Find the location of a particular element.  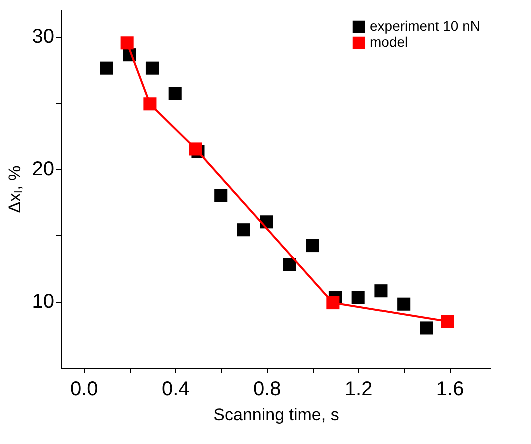

x-tick-label: 0.8 is located at coordinates (267, 389).